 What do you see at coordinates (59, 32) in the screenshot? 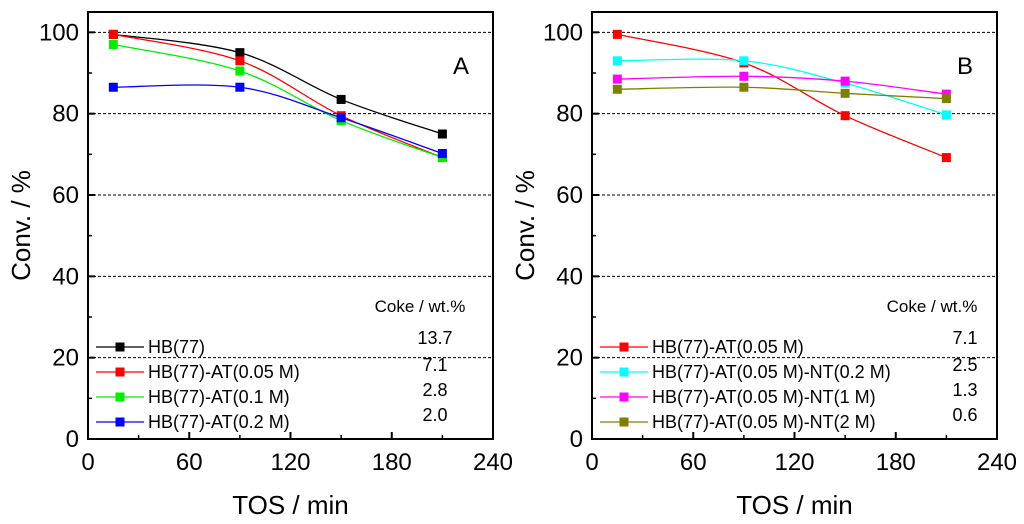
I see `panel-a-ytick-label: 100` at bounding box center [59, 32].